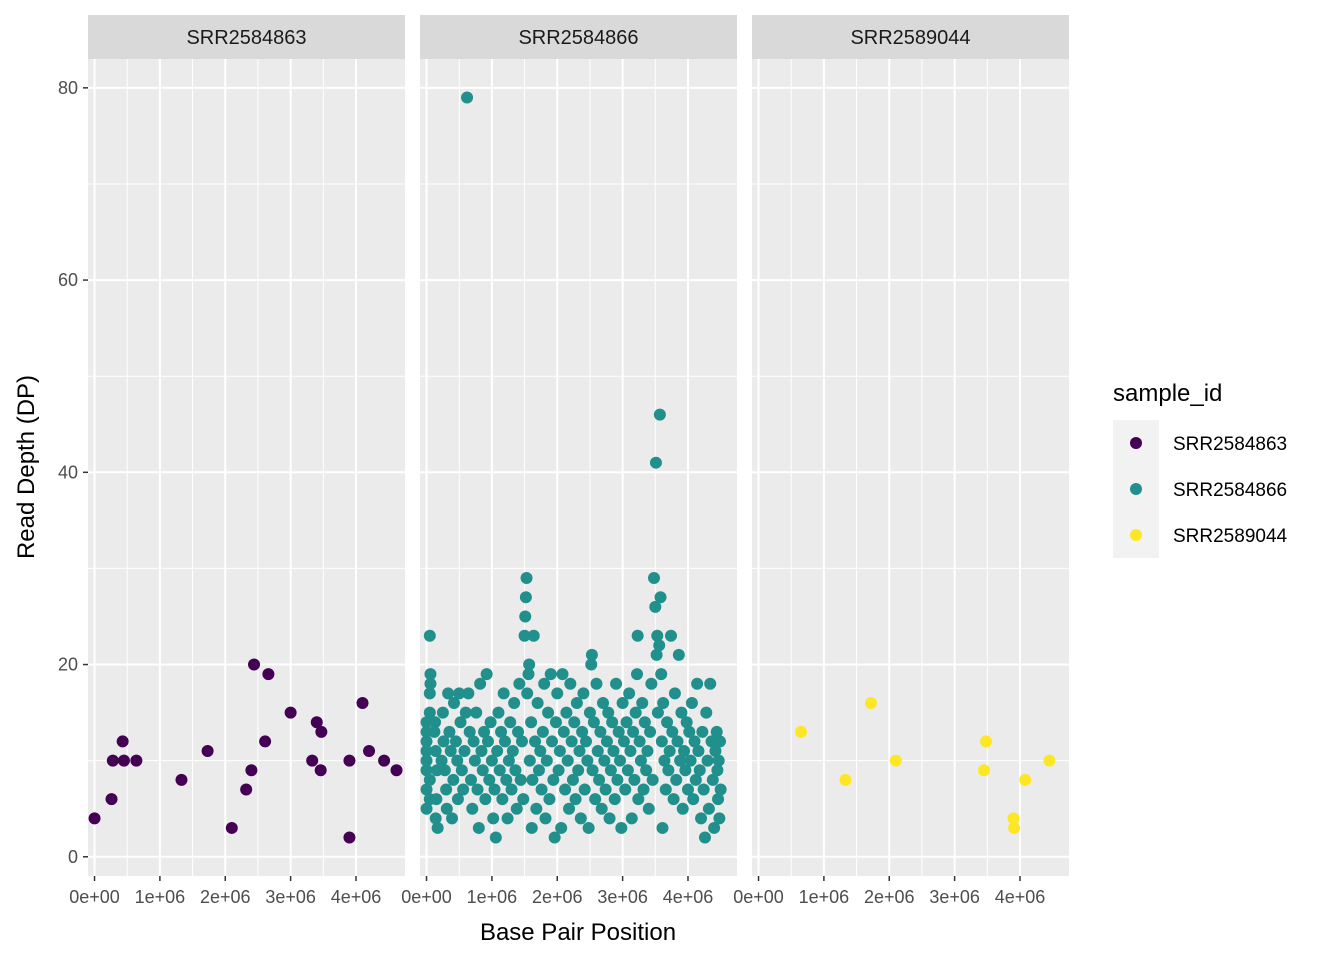 The width and height of the screenshot is (1344, 965). What do you see at coordinates (68, 472) in the screenshot?
I see `y-tick-label: 40` at bounding box center [68, 472].